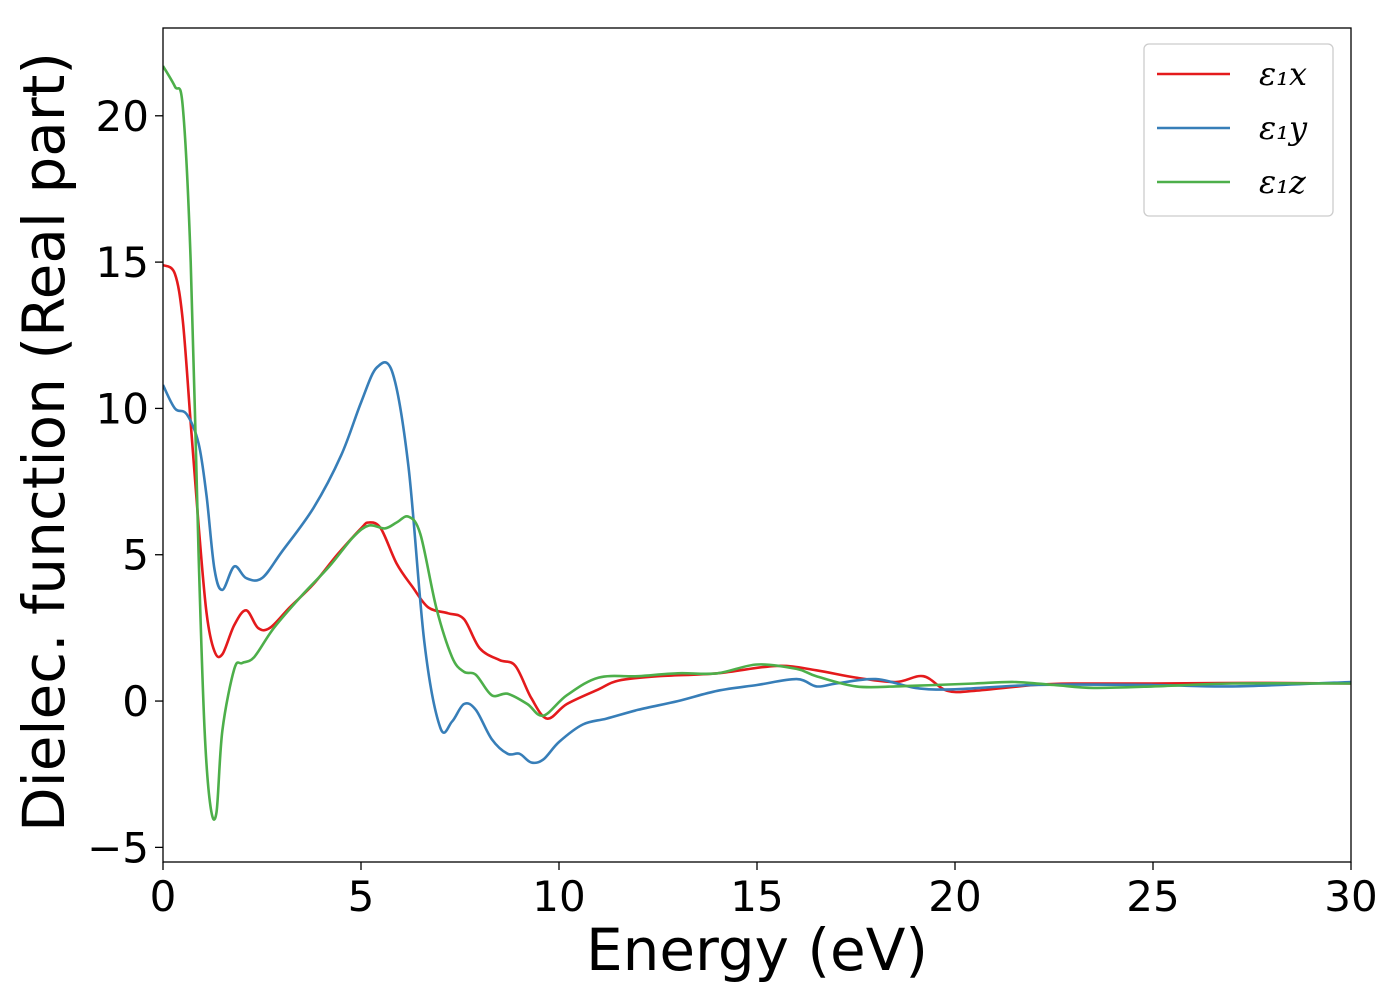  Describe the element at coordinates (122, 262) in the screenshot. I see `y-tick-label: 15` at that location.